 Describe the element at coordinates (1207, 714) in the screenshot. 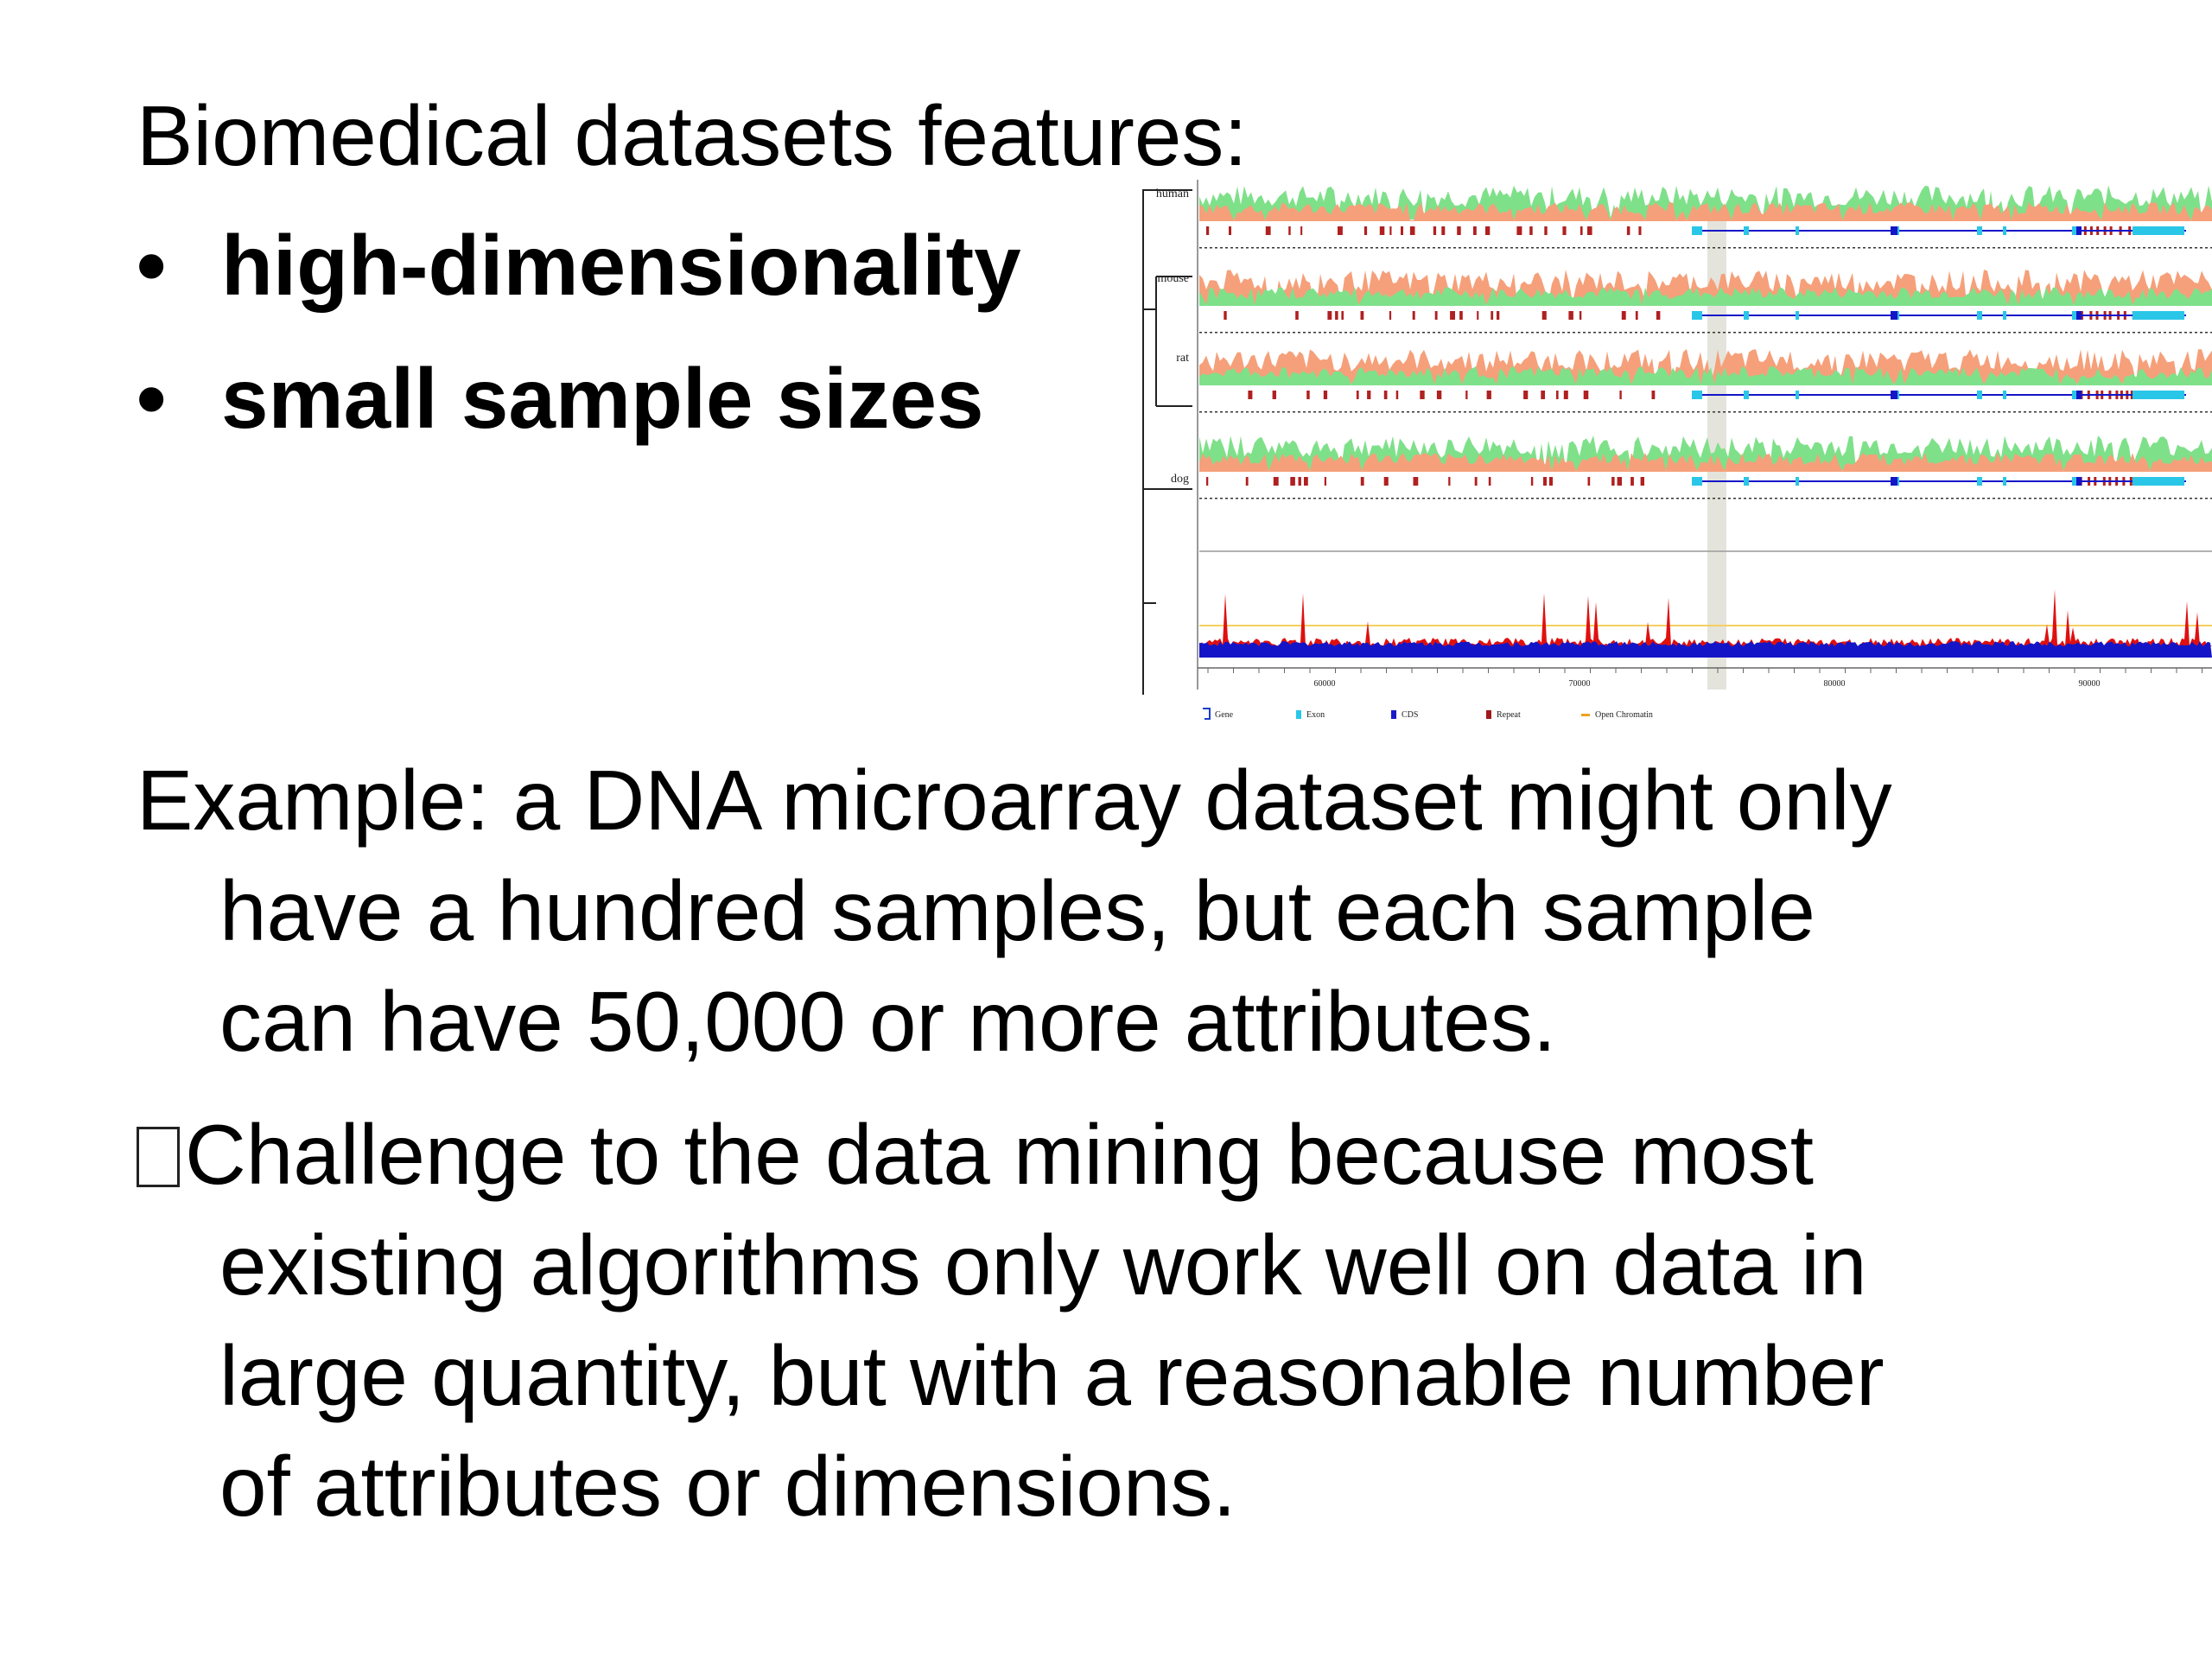

I see `gene-icon` at that location.